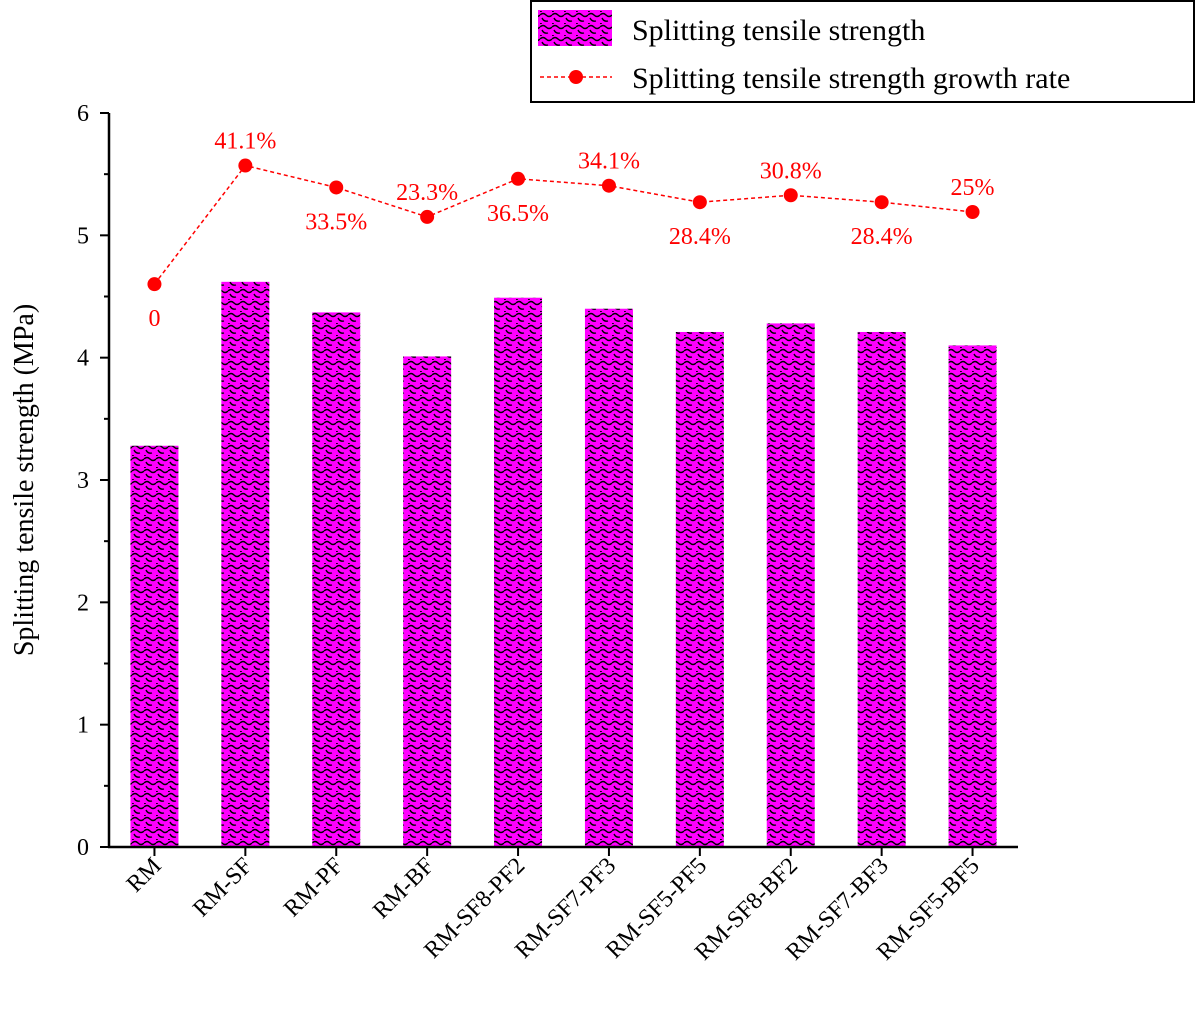 This screenshot has width=1200, height=1015. Describe the element at coordinates (83, 481) in the screenshot. I see `y-tick-label: 3` at that location.